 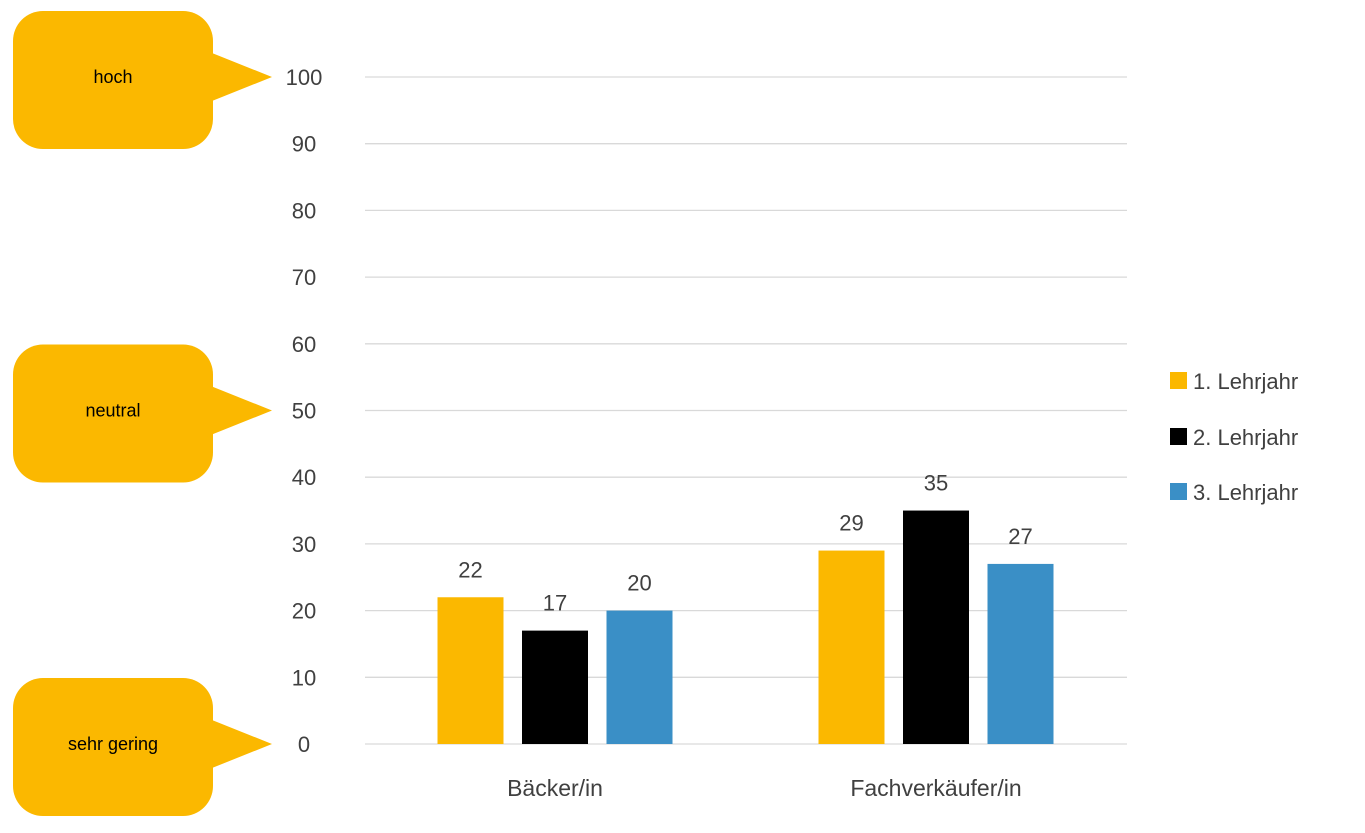 I want to click on y-tick-label: 90, so click(x=304, y=144).